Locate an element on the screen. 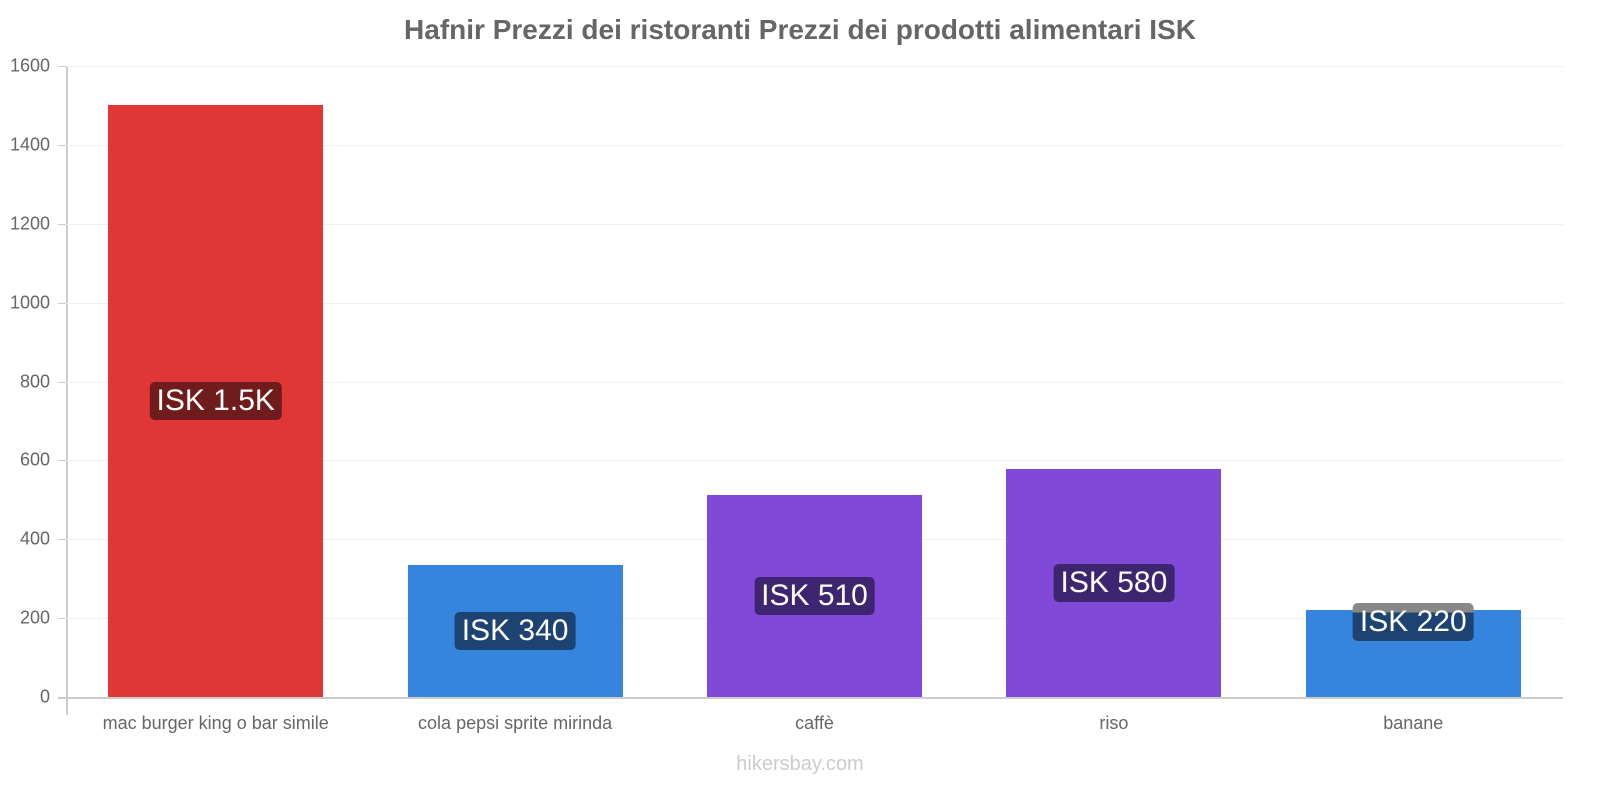 The height and width of the screenshot is (800, 1600). y-tick-label: 0 is located at coordinates (44, 696).